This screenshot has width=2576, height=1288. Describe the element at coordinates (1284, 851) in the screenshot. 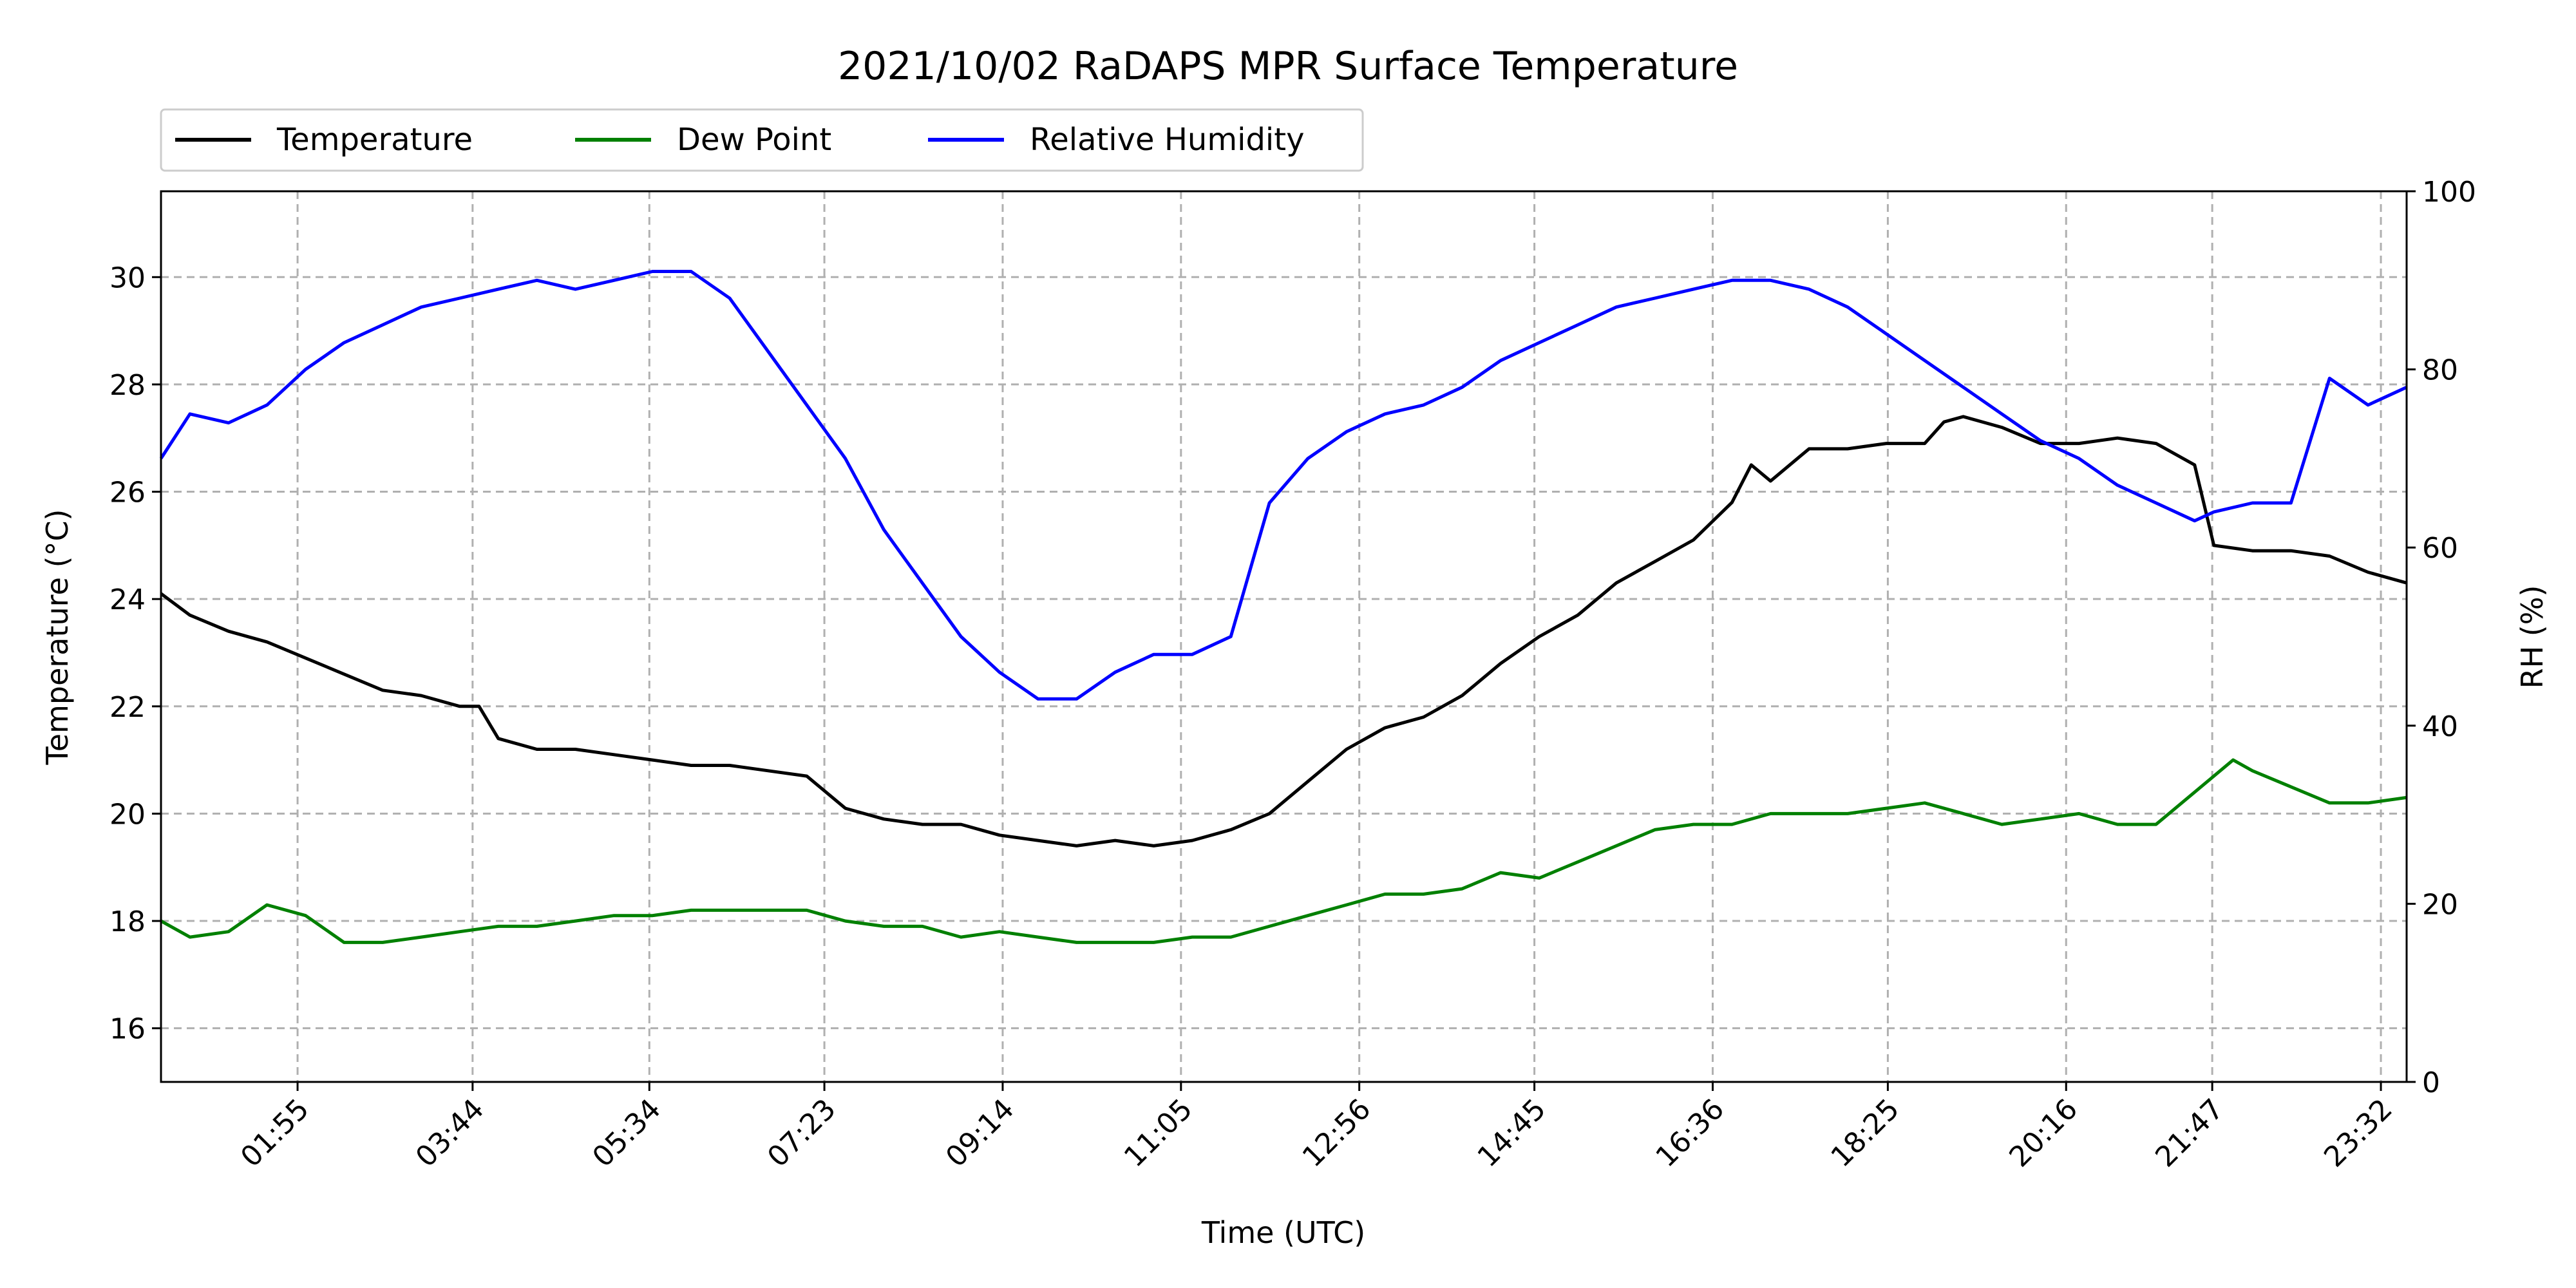

I see `series-line-dew-point` at that location.